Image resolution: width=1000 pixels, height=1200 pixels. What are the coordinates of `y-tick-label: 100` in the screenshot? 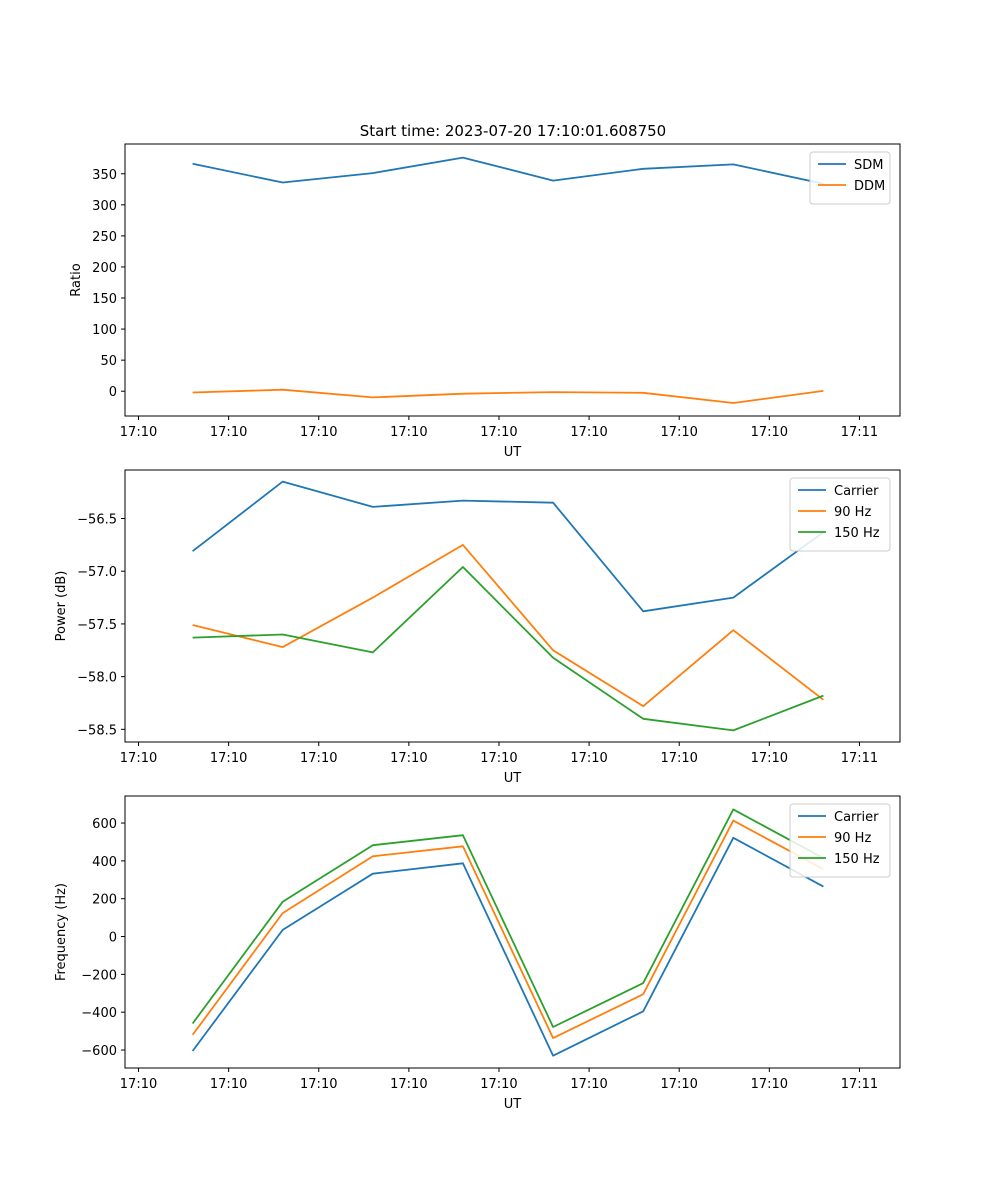 It's located at (104, 330).